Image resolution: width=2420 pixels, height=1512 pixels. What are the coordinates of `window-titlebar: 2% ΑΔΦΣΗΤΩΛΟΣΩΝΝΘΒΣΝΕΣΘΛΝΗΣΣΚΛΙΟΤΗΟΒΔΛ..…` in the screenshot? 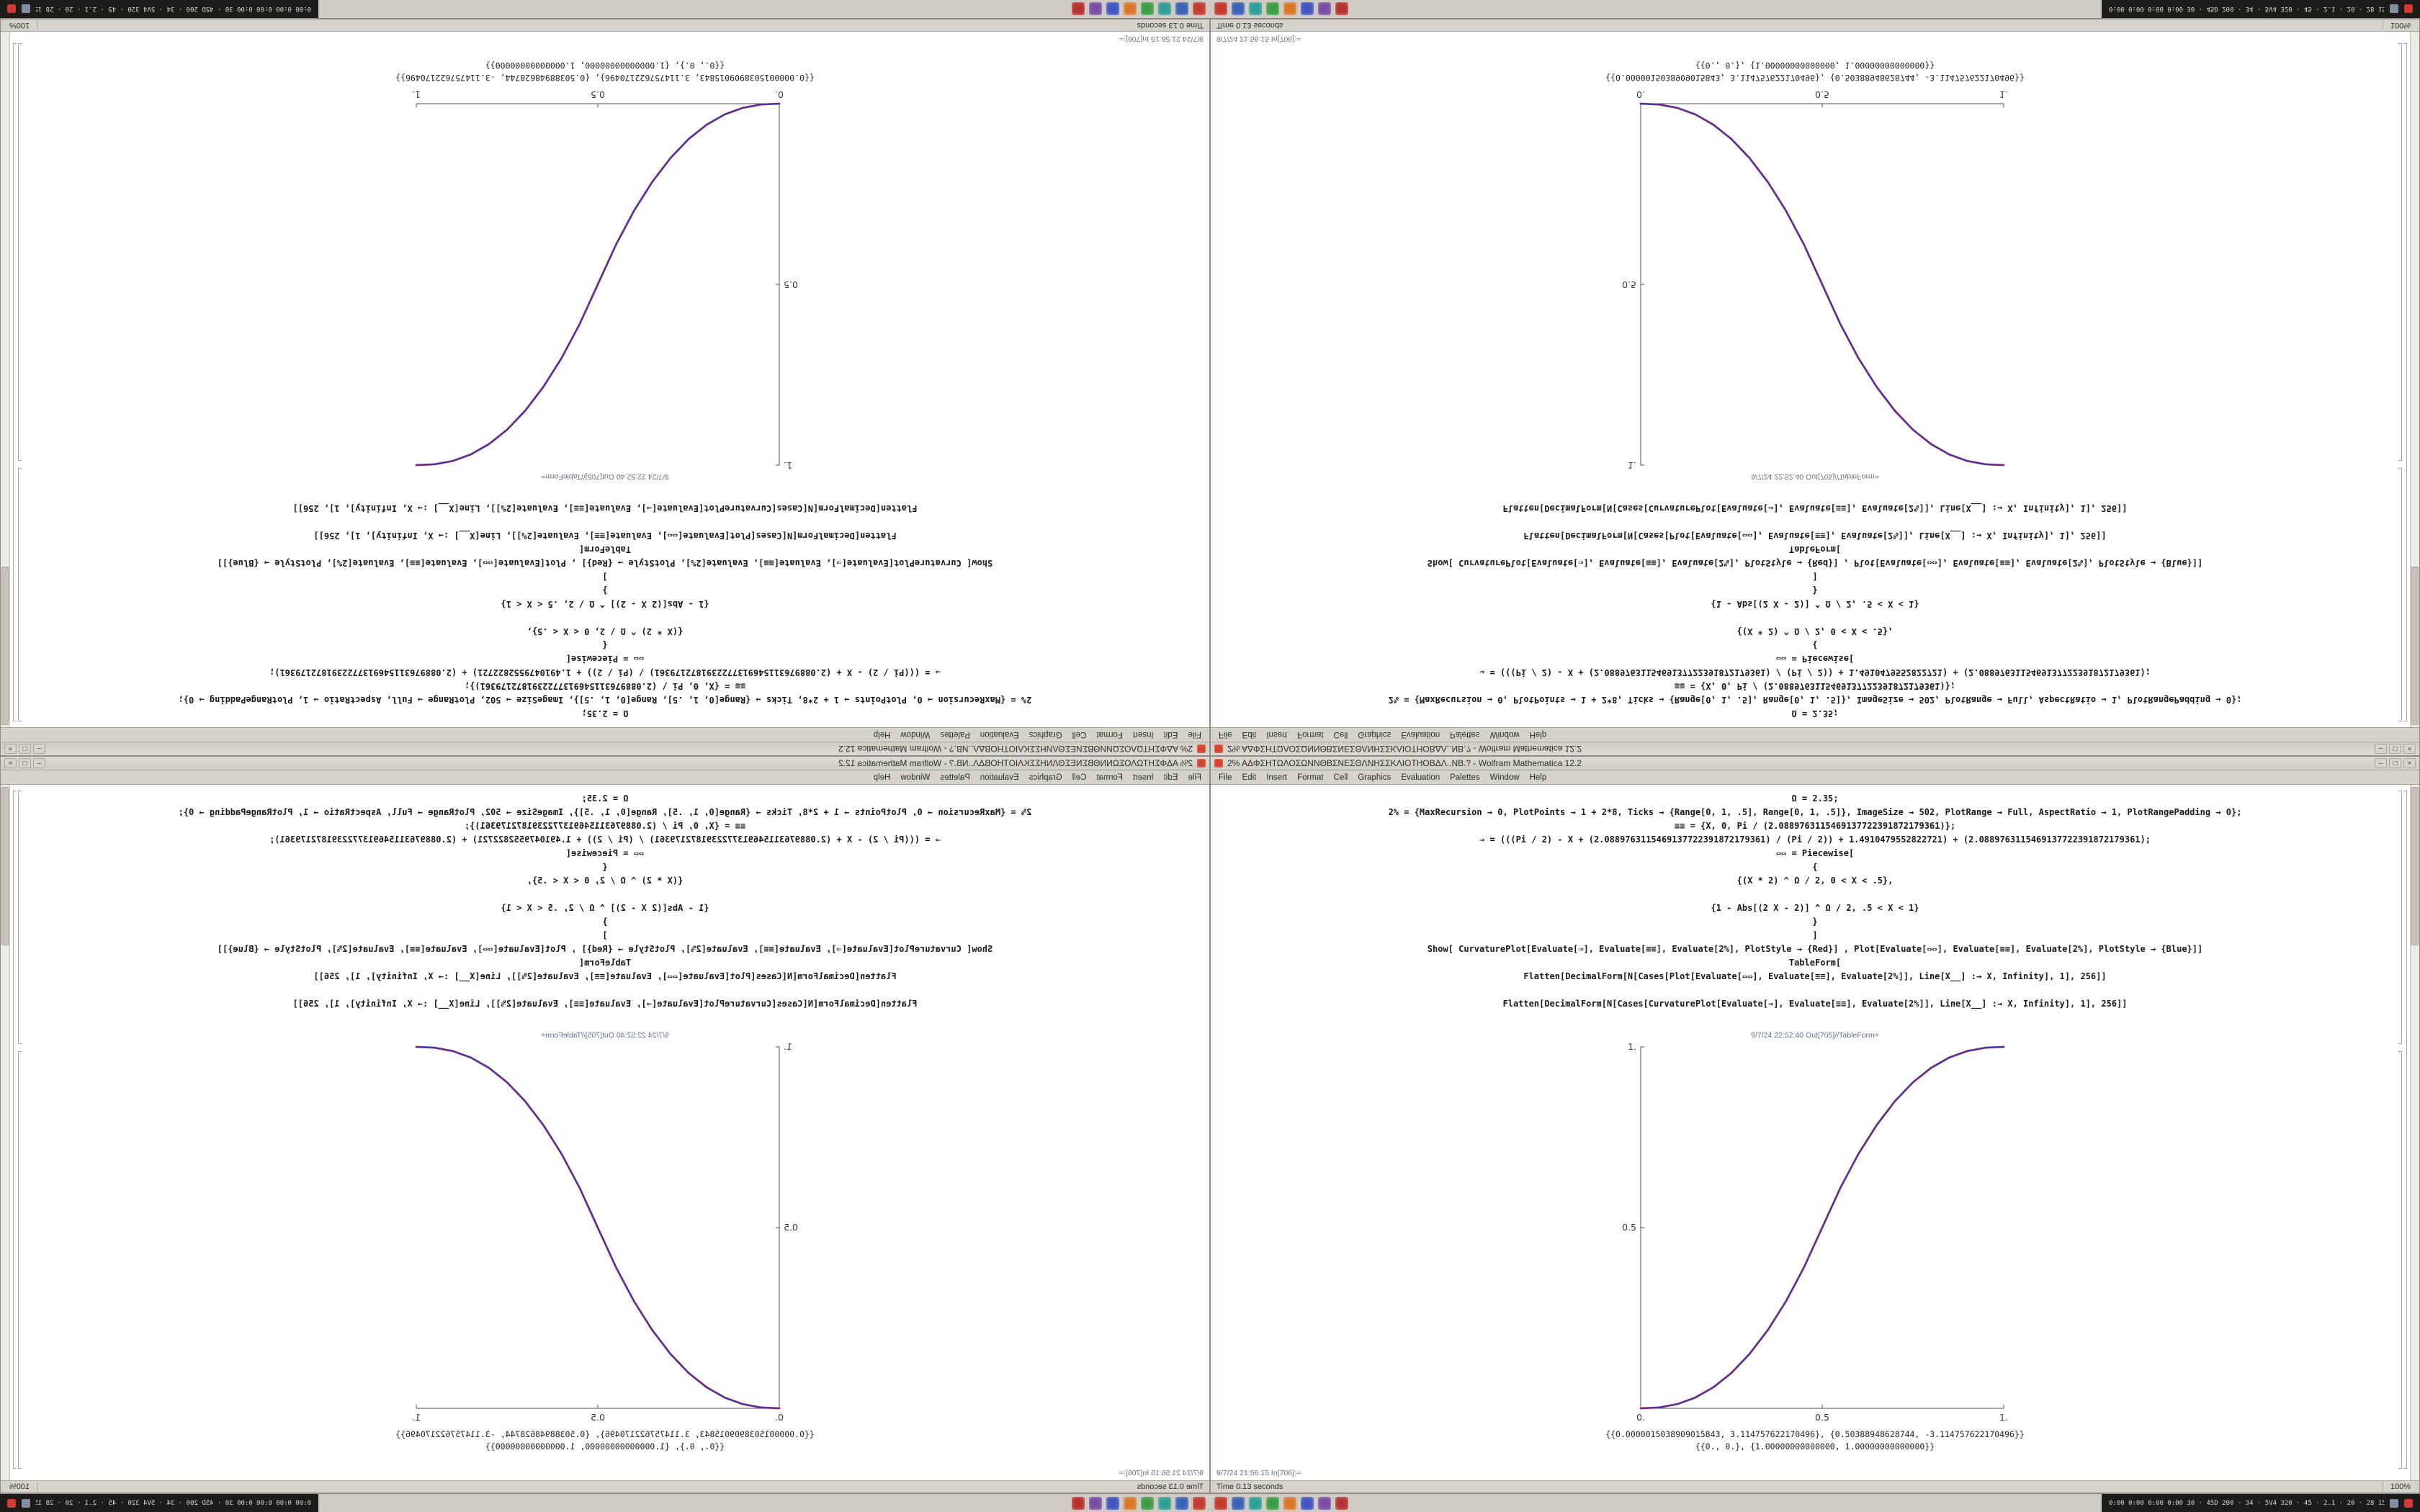 It's located at (605, 763).